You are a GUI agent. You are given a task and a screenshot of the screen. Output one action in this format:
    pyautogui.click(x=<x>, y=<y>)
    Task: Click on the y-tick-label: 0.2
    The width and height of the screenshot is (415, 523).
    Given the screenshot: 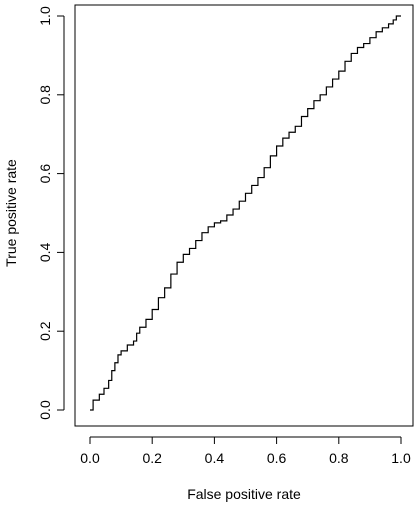 What is the action you would take?
    pyautogui.click(x=45, y=331)
    